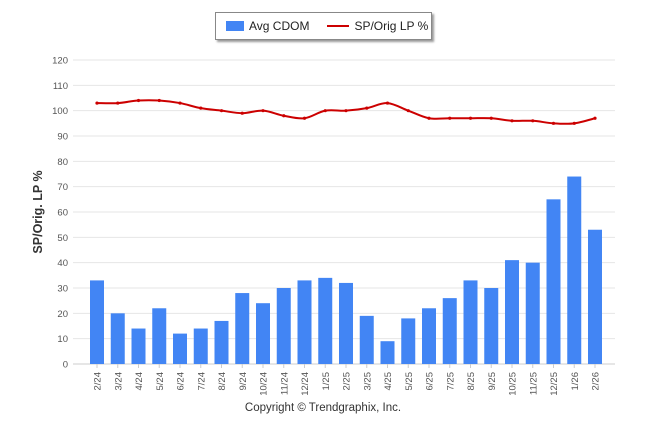  Describe the element at coordinates (181, 381) in the screenshot. I see `x-tick-label: 6/24` at that location.